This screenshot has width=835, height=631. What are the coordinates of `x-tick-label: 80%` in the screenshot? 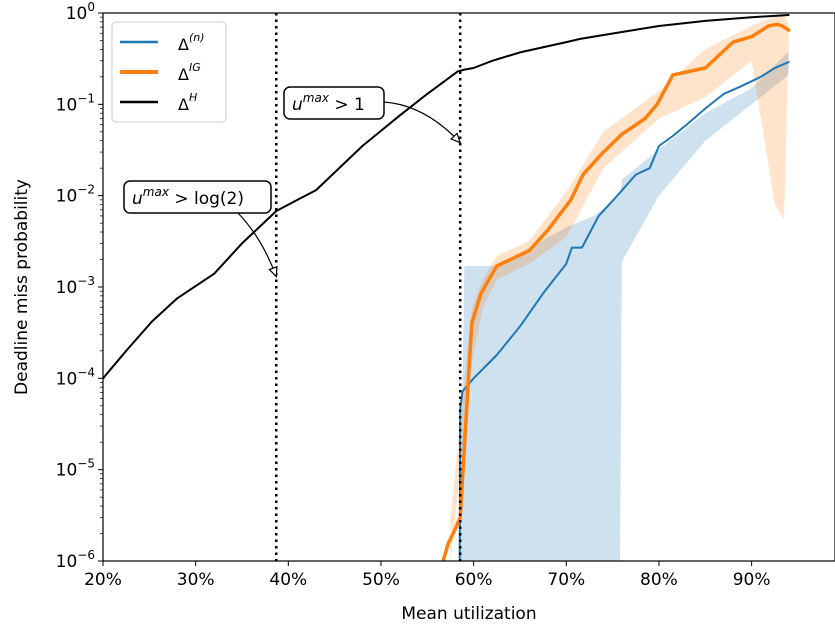 It's located at (659, 580).